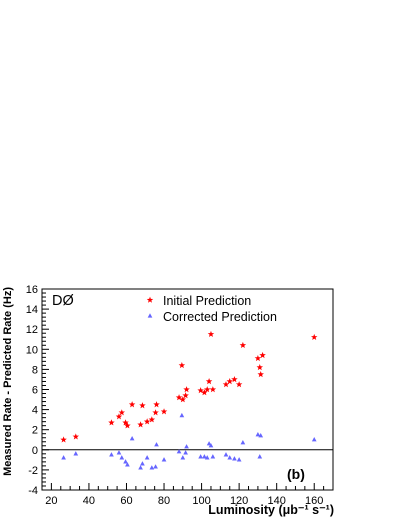 This screenshot has width=400, height=517. I want to click on y-tick-label: 16, so click(32, 290).